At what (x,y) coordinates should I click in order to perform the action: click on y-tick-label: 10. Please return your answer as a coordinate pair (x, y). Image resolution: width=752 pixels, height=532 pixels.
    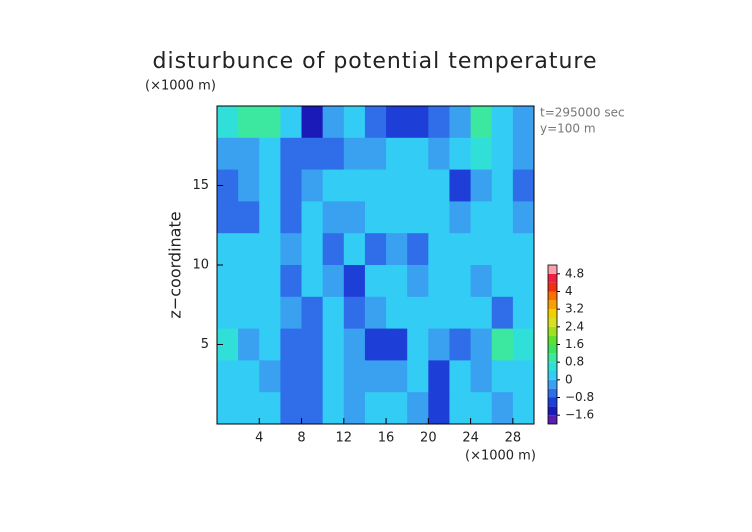
    Looking at the image, I should click on (200, 265).